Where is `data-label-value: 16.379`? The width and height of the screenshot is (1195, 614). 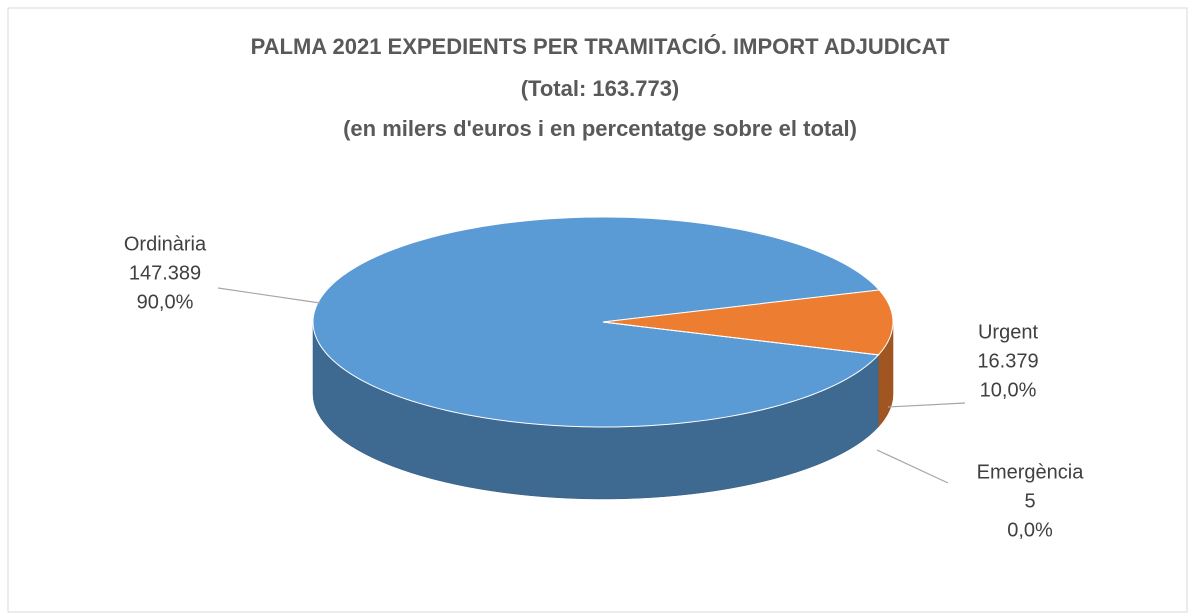 data-label-value: 16.379 is located at coordinates (1007, 361).